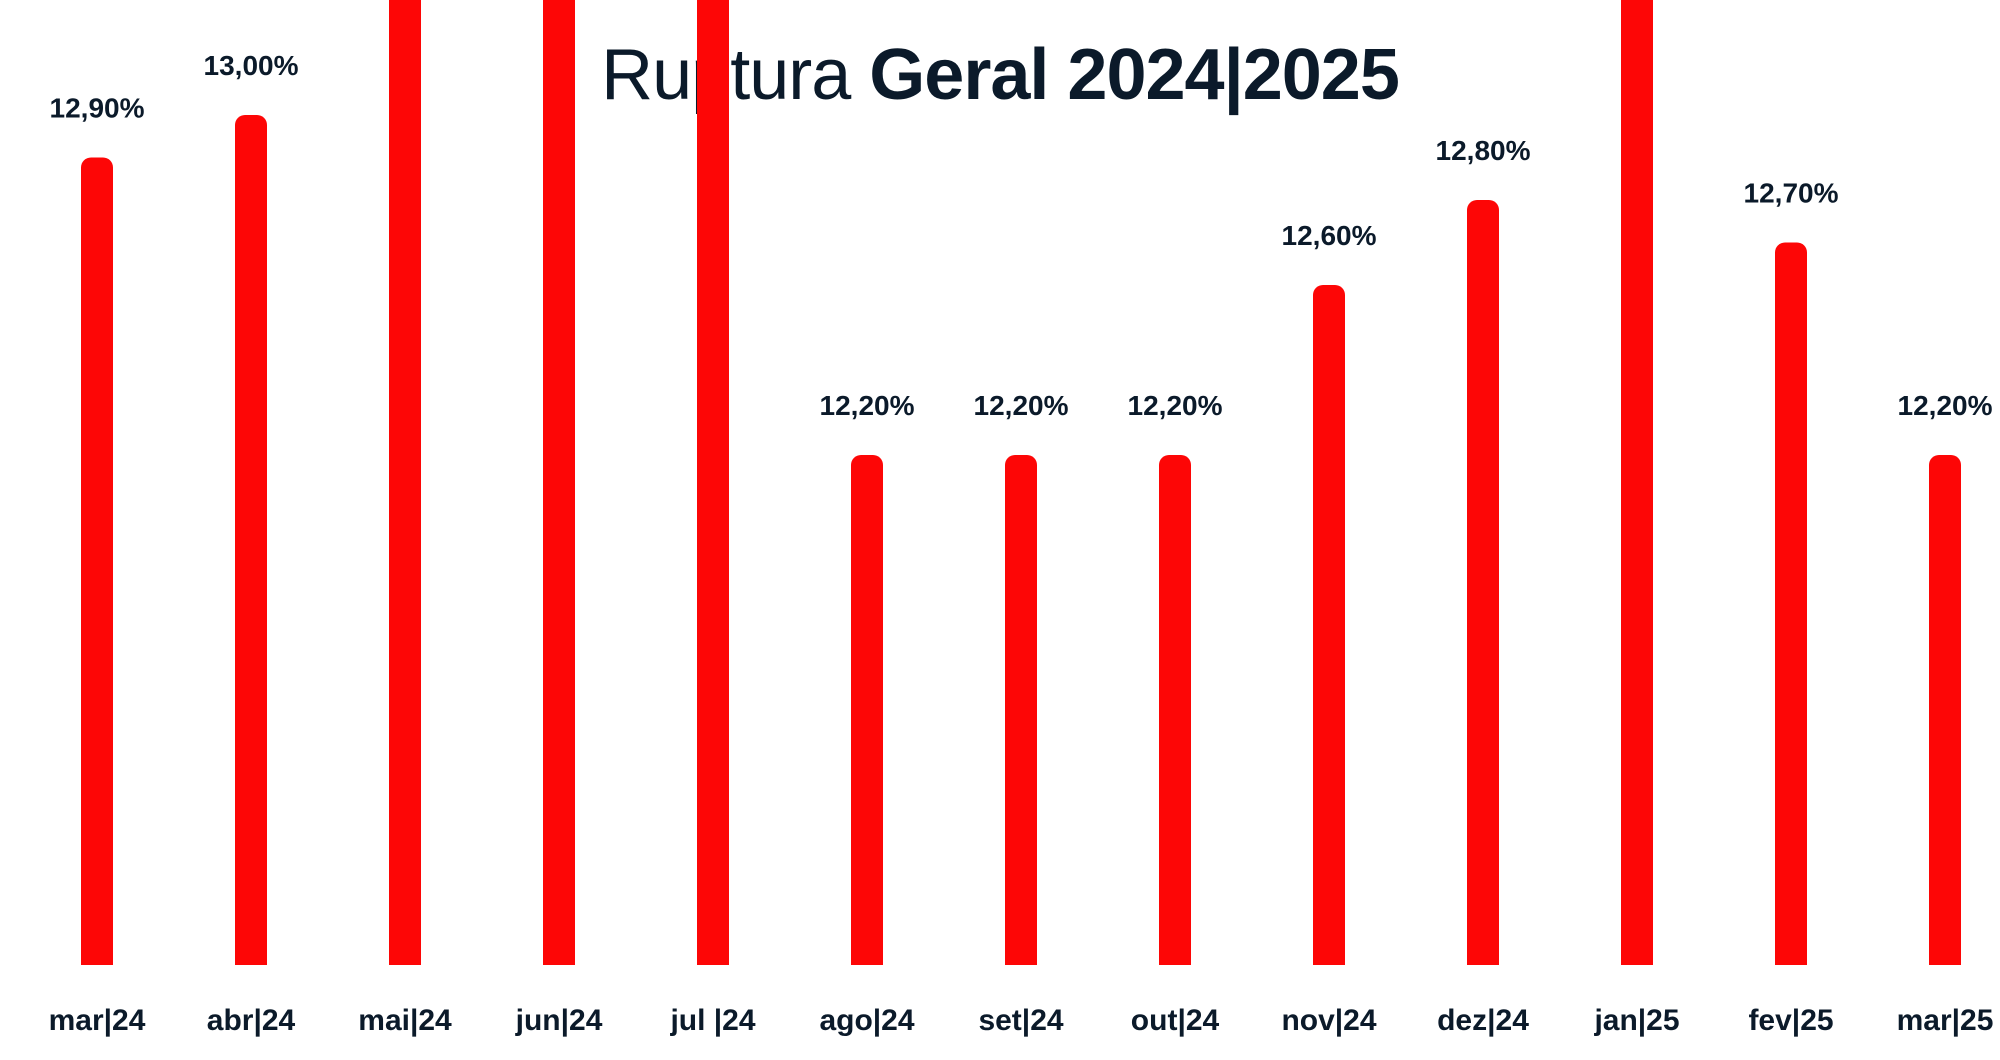  Describe the element at coordinates (1021, 405) in the screenshot. I see `value-label-6: 12,20%` at that location.